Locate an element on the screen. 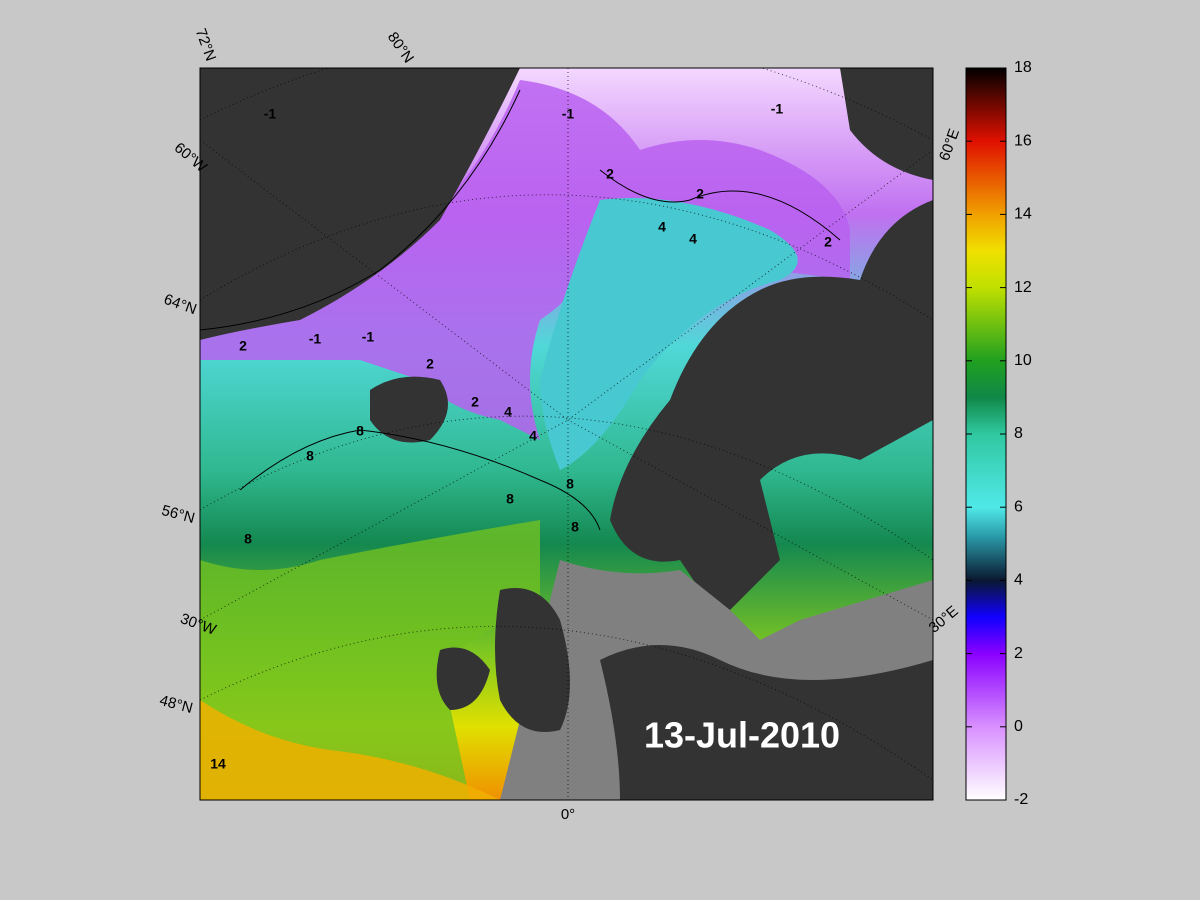  colorbar-tick-label: 12 is located at coordinates (1023, 287).